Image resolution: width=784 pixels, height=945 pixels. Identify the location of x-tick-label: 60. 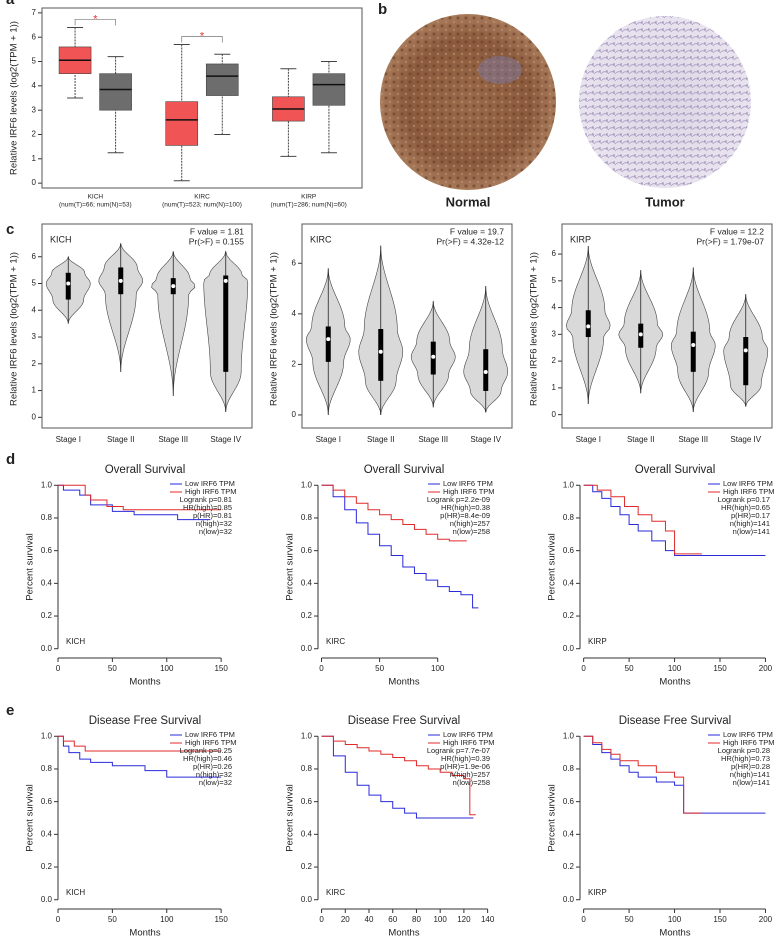
(392, 919).